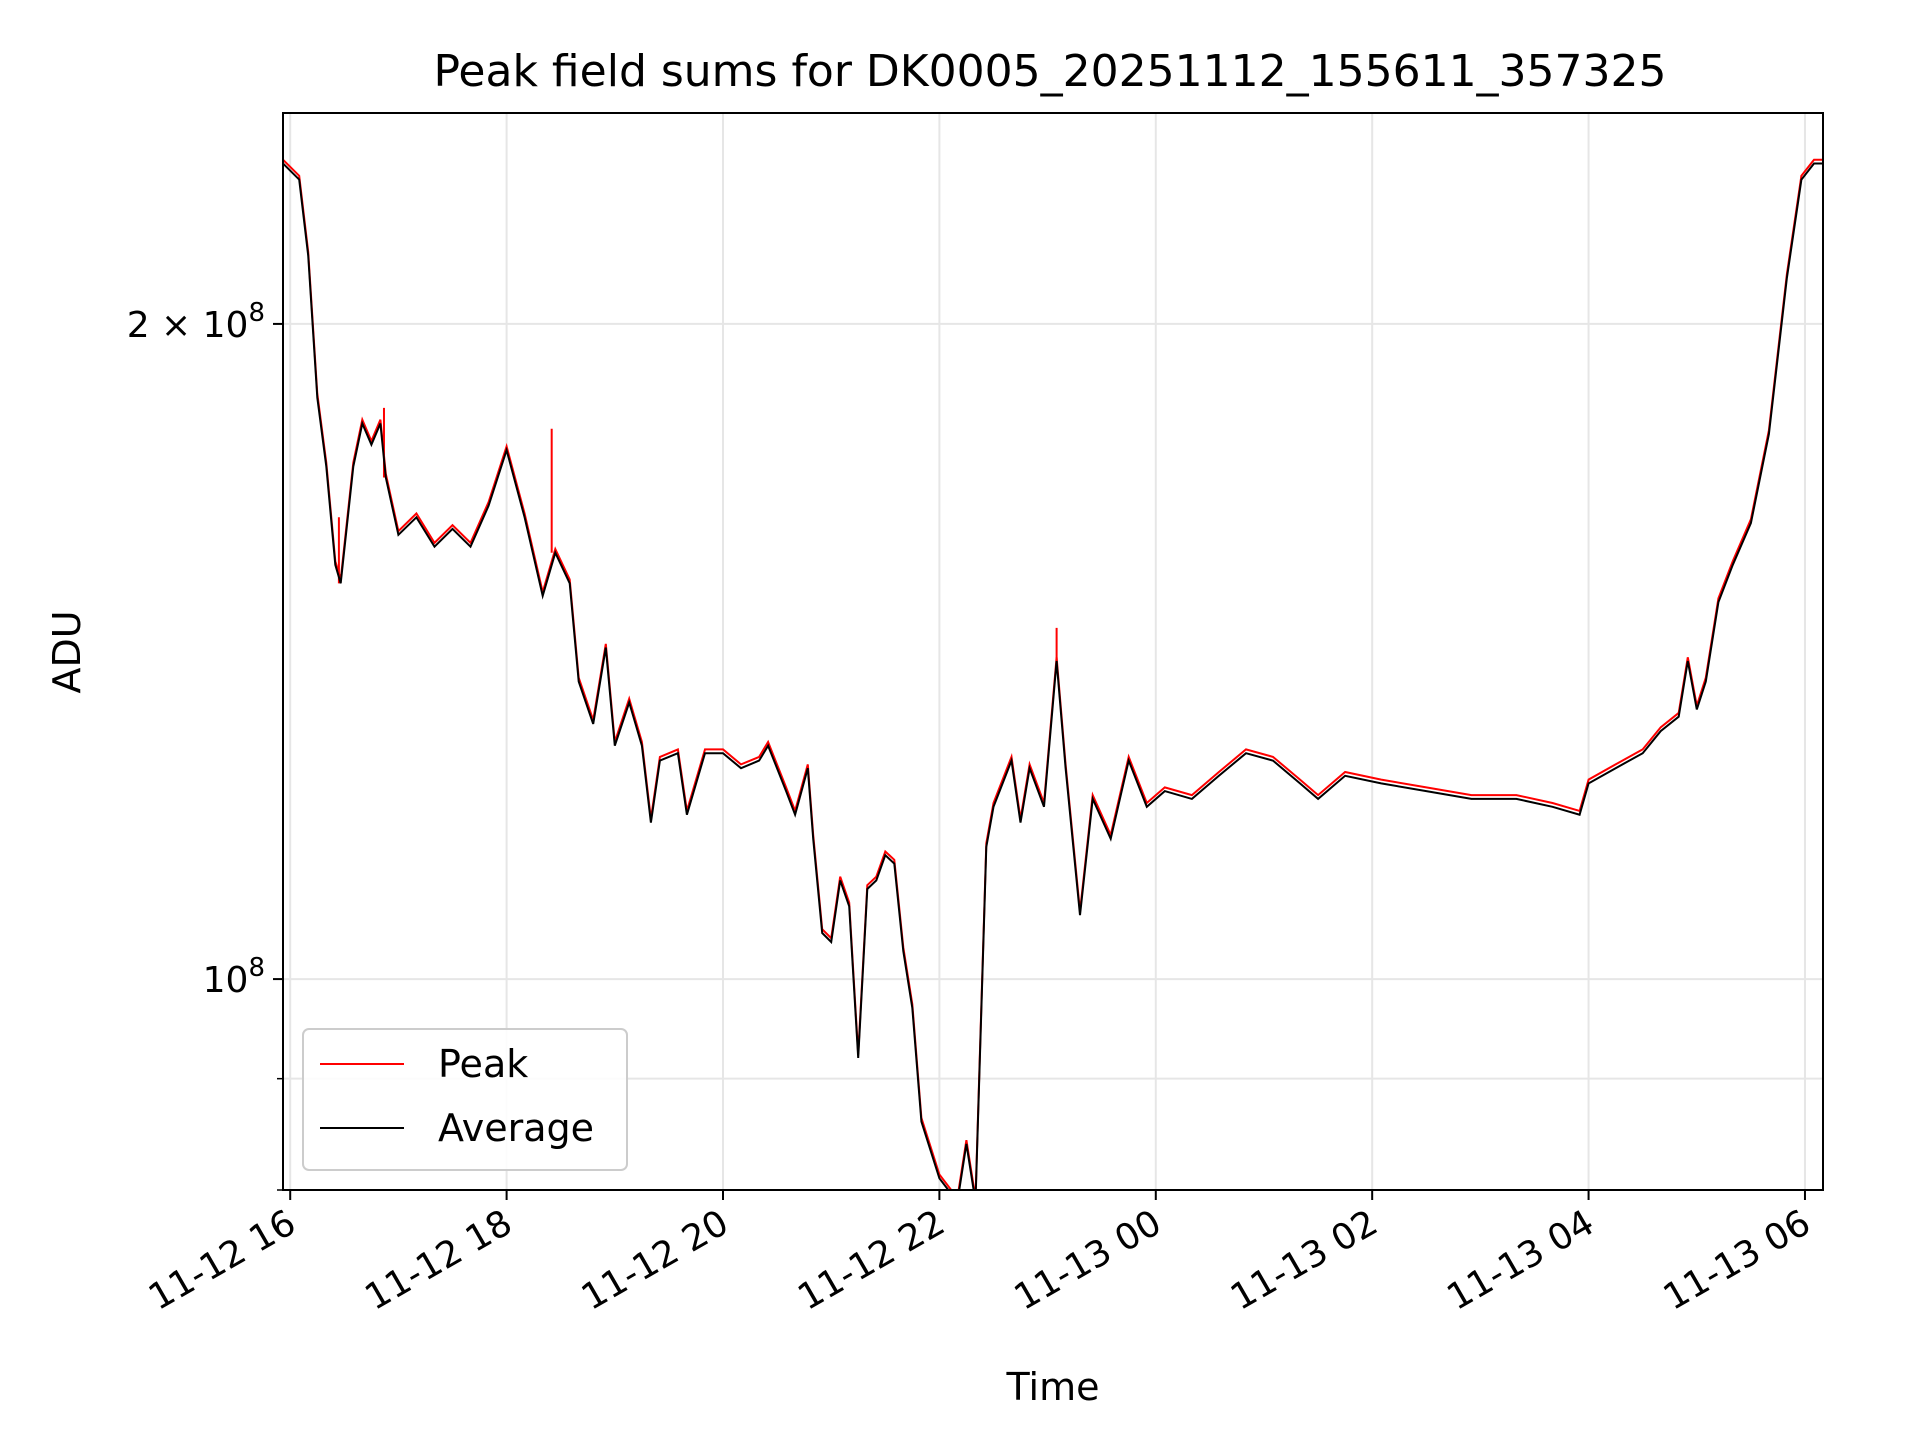  I want to click on legend-average-label: Average, so click(516, 1128).